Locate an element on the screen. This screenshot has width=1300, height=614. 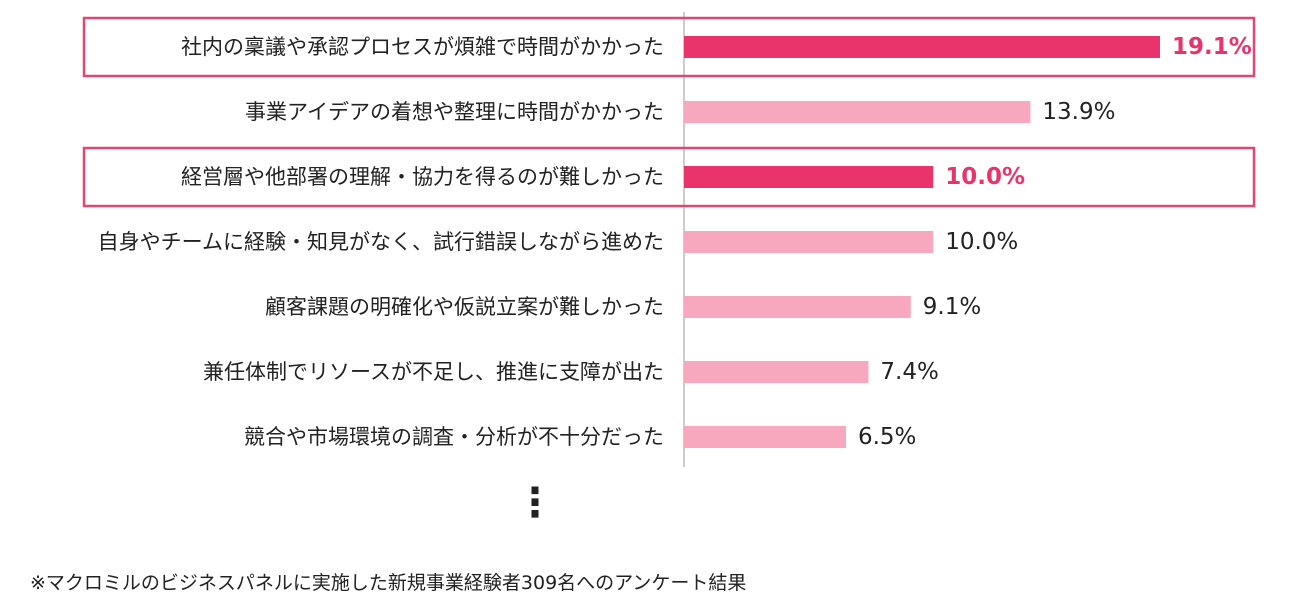
category-label: 競合や市場環境の調査・分析が不十分だった is located at coordinates (454, 437).